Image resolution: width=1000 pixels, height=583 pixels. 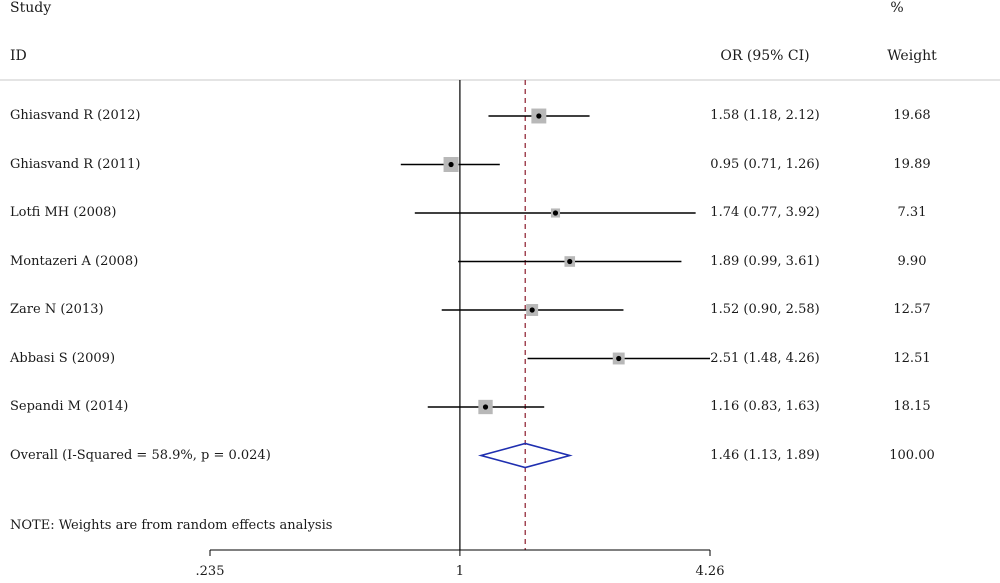 What do you see at coordinates (69, 406) in the screenshot?
I see `study-name: Sepandi M (2014)` at bounding box center [69, 406].